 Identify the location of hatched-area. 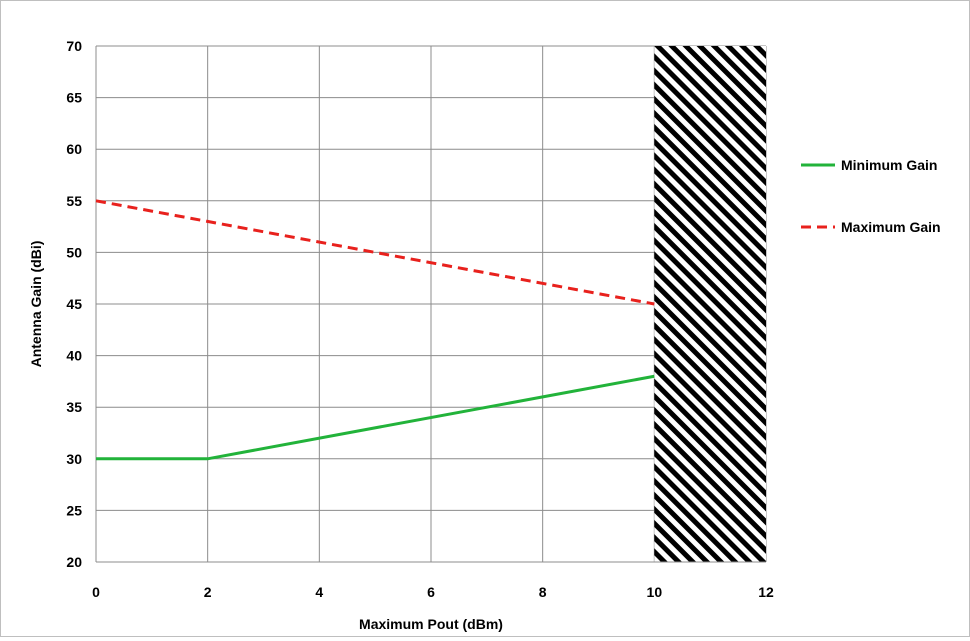
(710, 304).